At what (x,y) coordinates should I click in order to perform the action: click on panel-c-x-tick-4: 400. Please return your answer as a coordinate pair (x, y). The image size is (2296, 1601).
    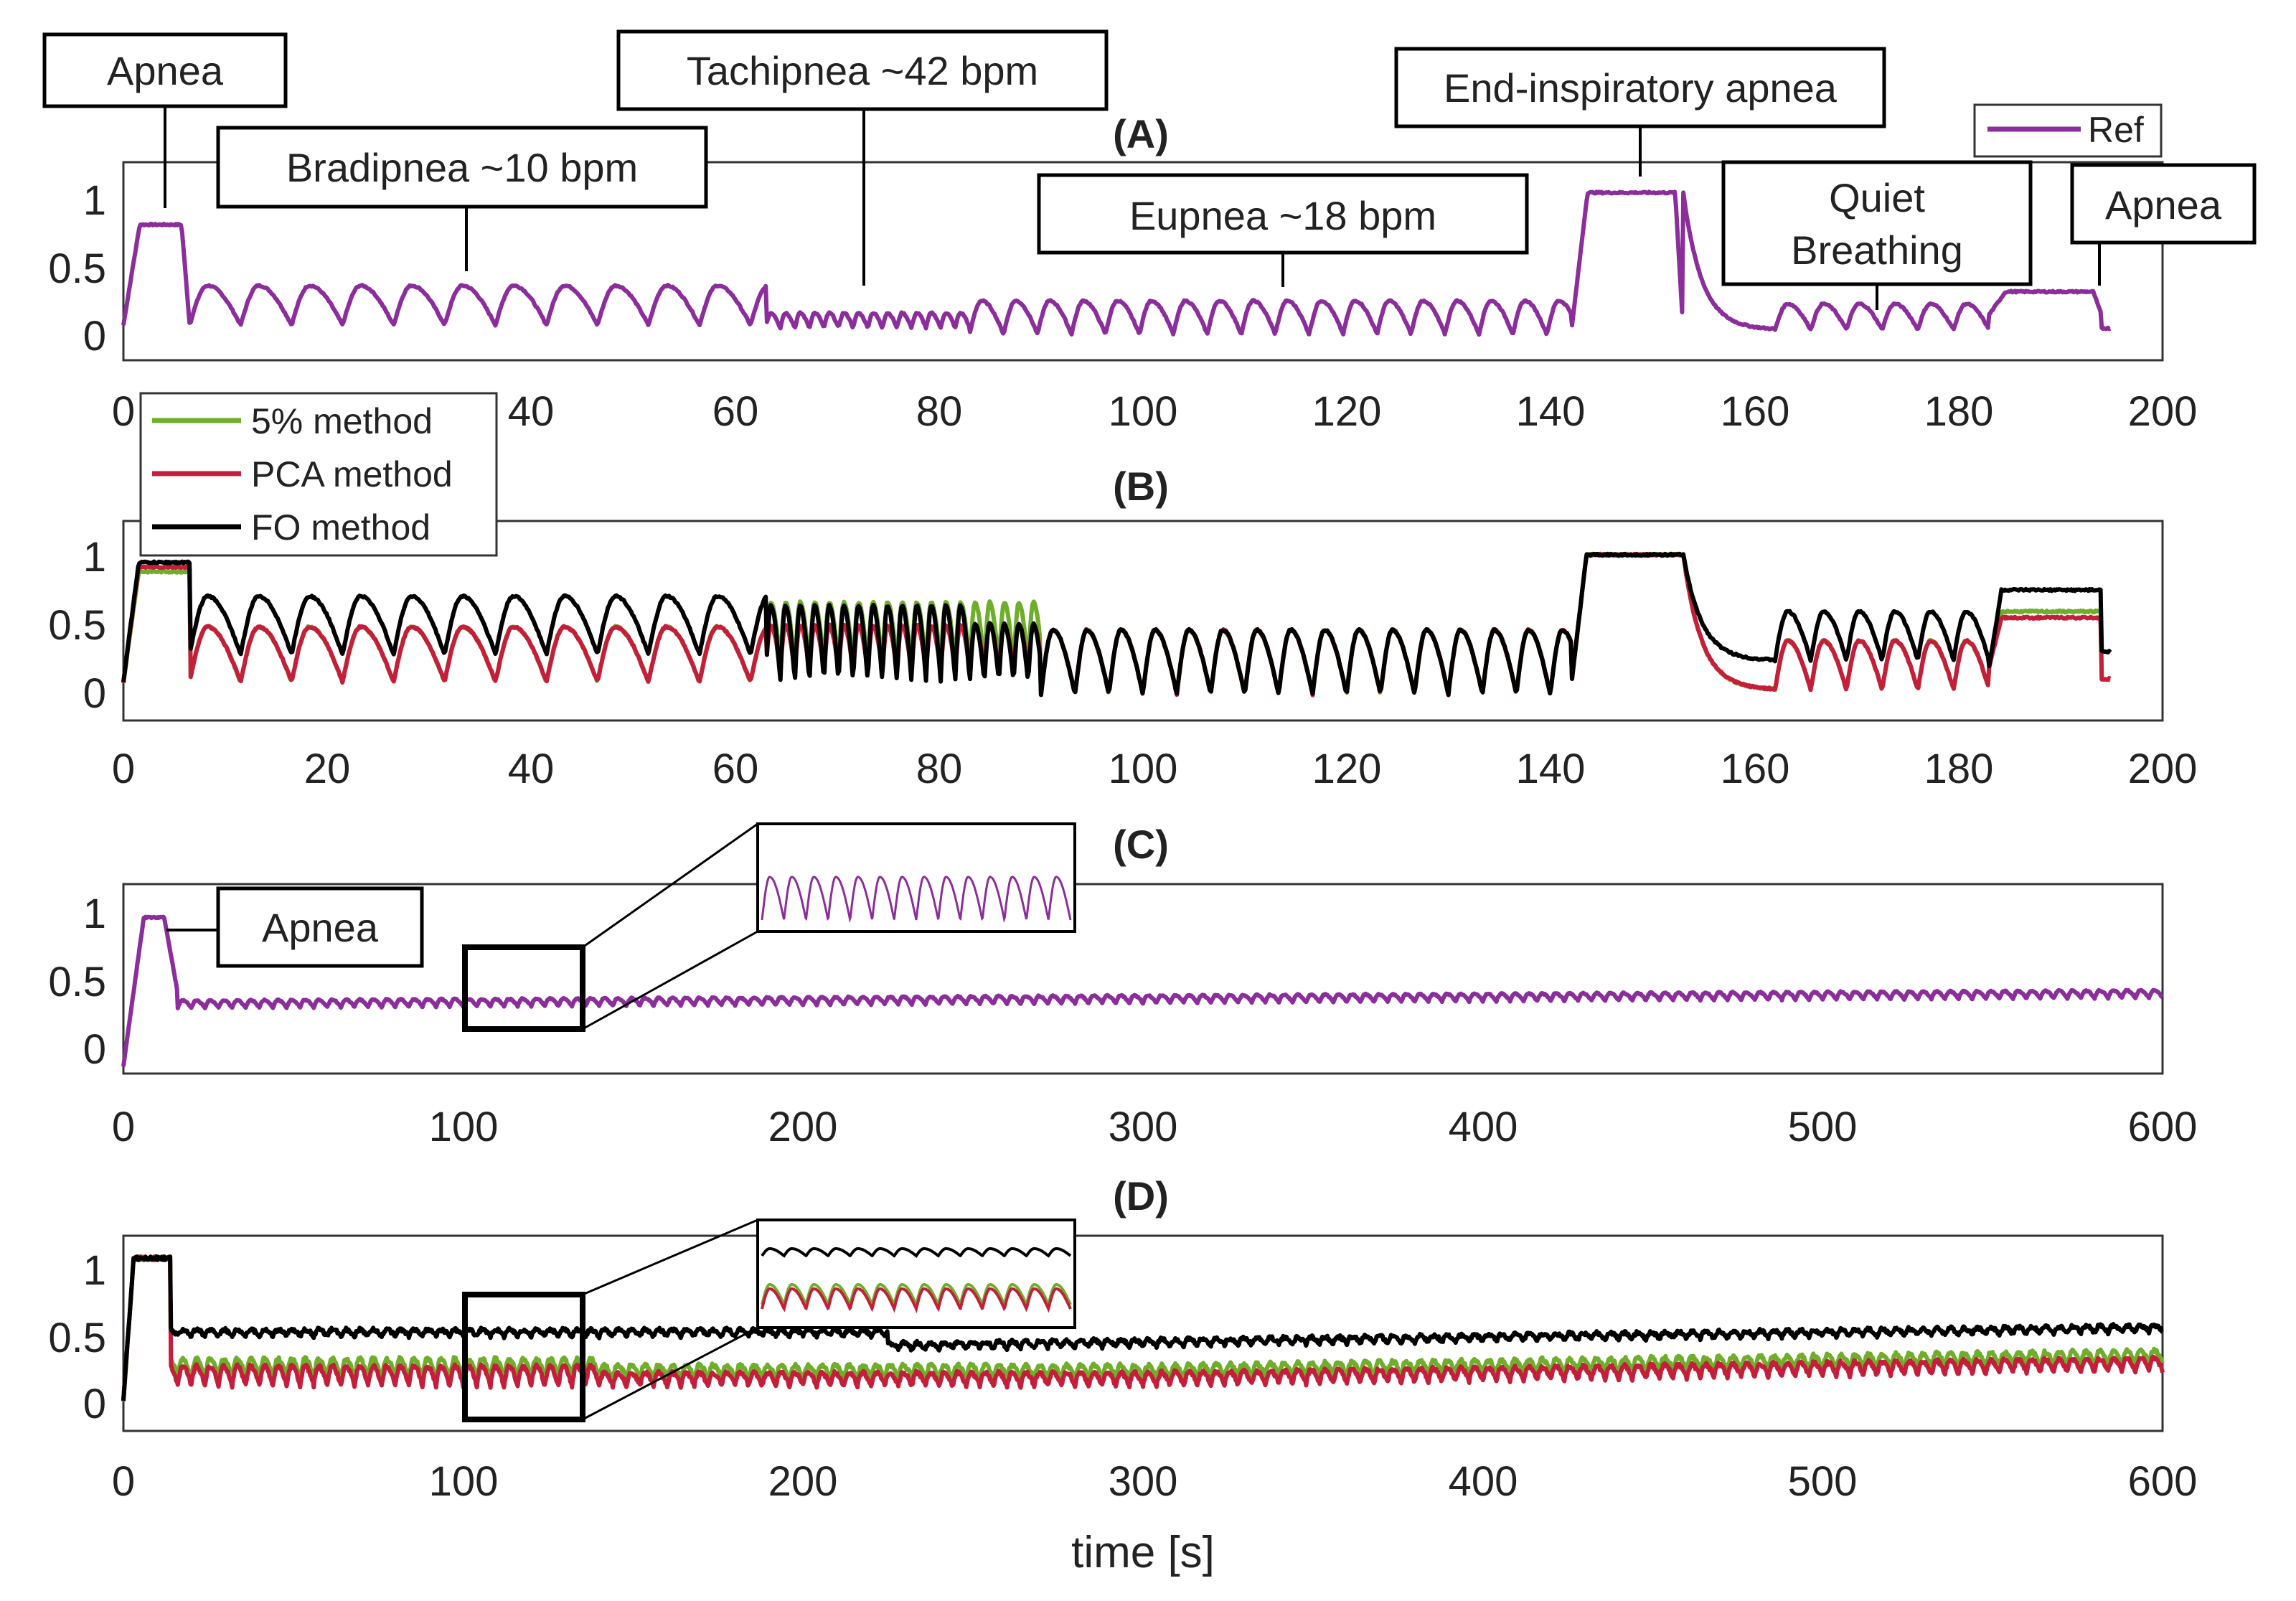
    Looking at the image, I should click on (1484, 1127).